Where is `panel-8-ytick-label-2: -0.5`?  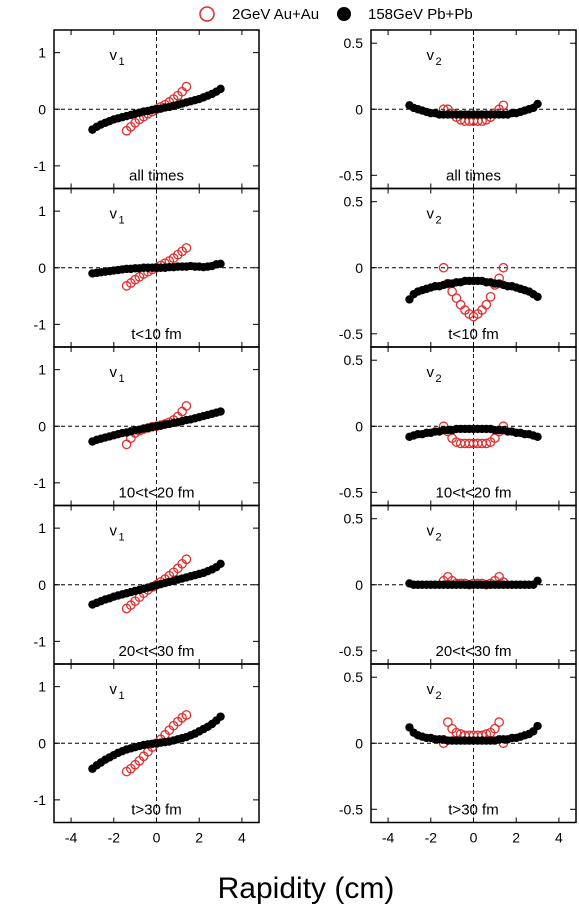
panel-8-ytick-label-2: -0.5 is located at coordinates (351, 651).